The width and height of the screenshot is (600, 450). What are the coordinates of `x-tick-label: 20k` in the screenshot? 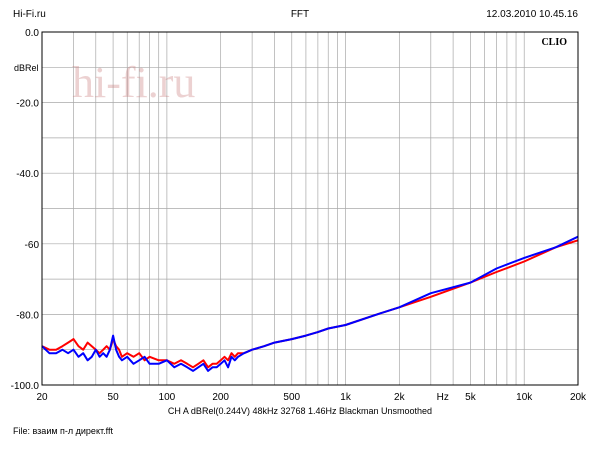 It's located at (578, 397).